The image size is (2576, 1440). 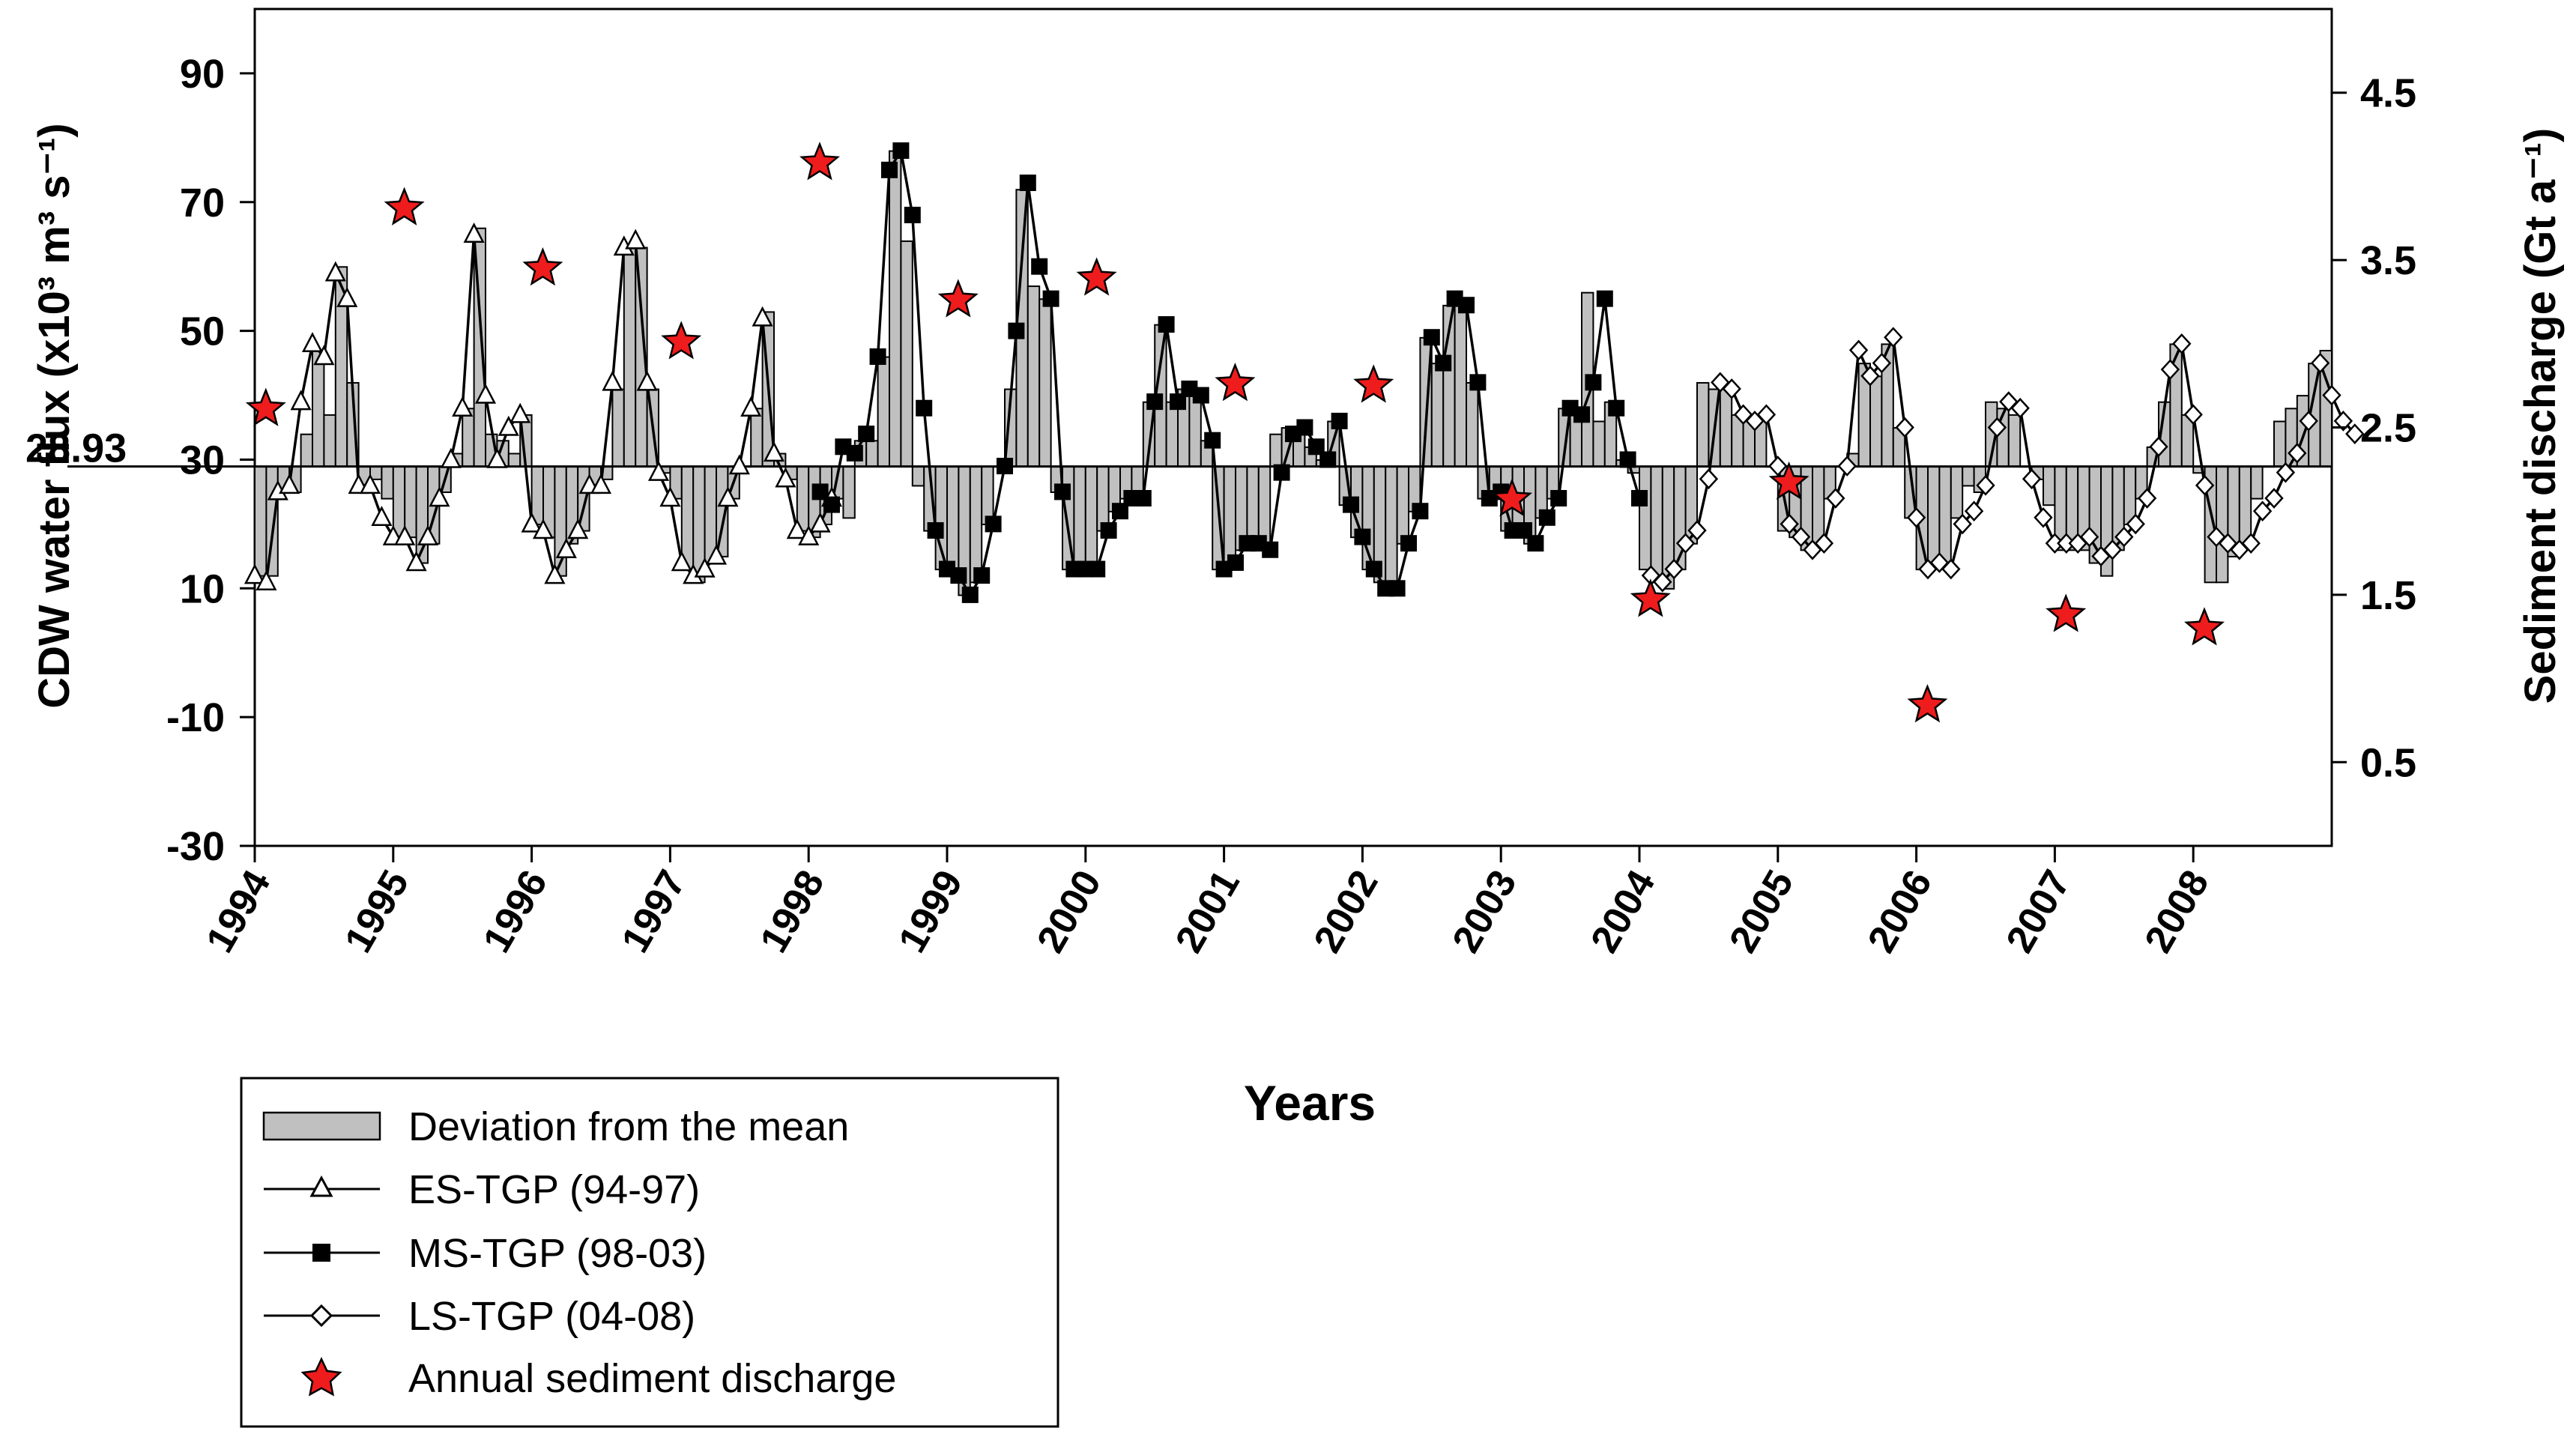 I want to click on legend-label-stars: Annual sediment discharge, so click(x=652, y=1378).